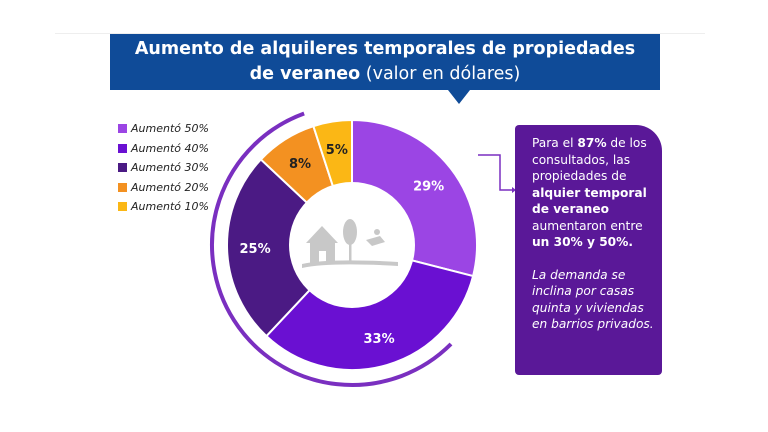 Image resolution: width=768 pixels, height=432 pixels. I want to click on callout-bold: un 30% y 50%., so click(582, 242).